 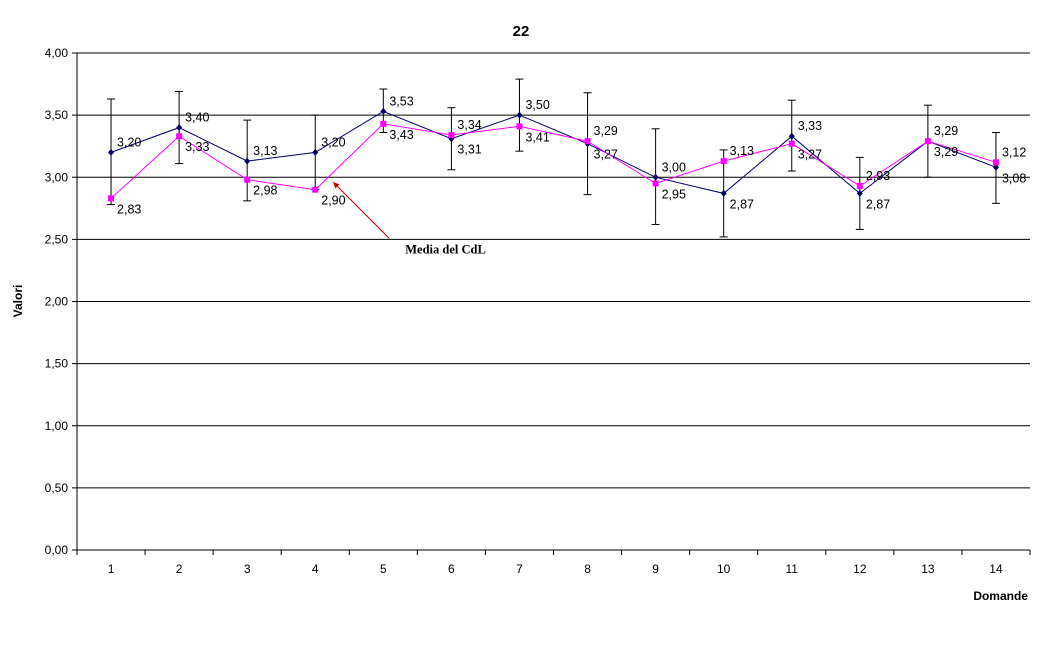 I want to click on series-lines, so click(x=553, y=154).